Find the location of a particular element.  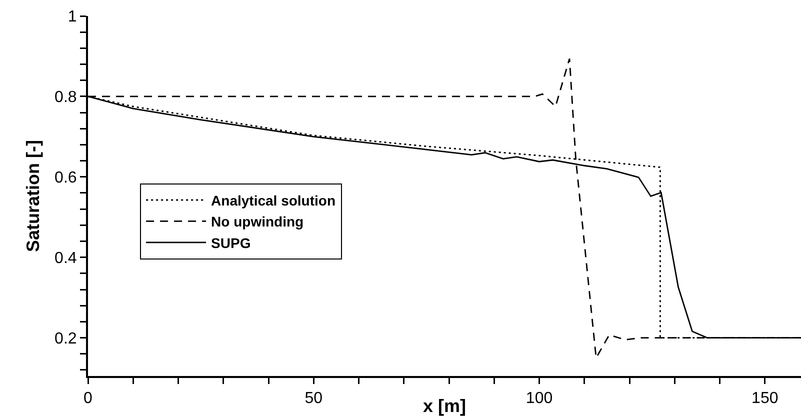

y-axis-title: Saturation [-] is located at coordinates (33, 196).